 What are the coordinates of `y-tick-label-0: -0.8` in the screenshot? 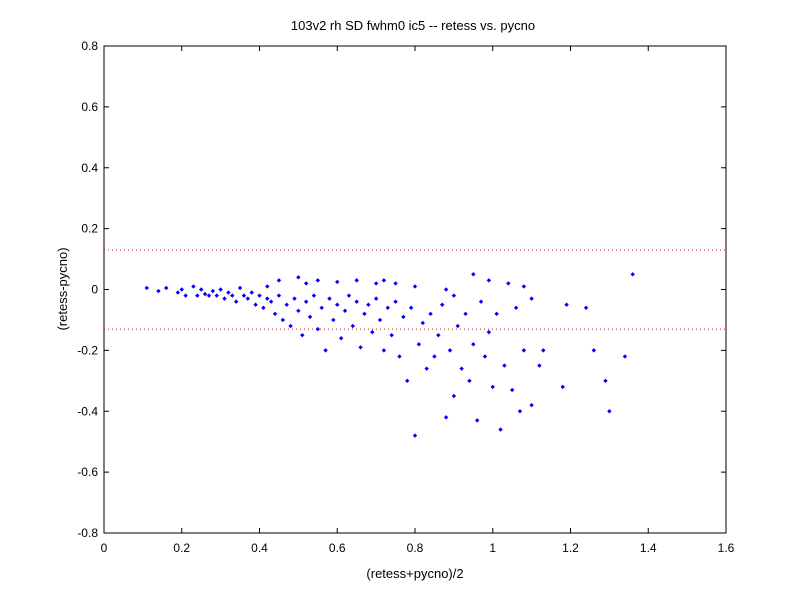 It's located at (87, 533).